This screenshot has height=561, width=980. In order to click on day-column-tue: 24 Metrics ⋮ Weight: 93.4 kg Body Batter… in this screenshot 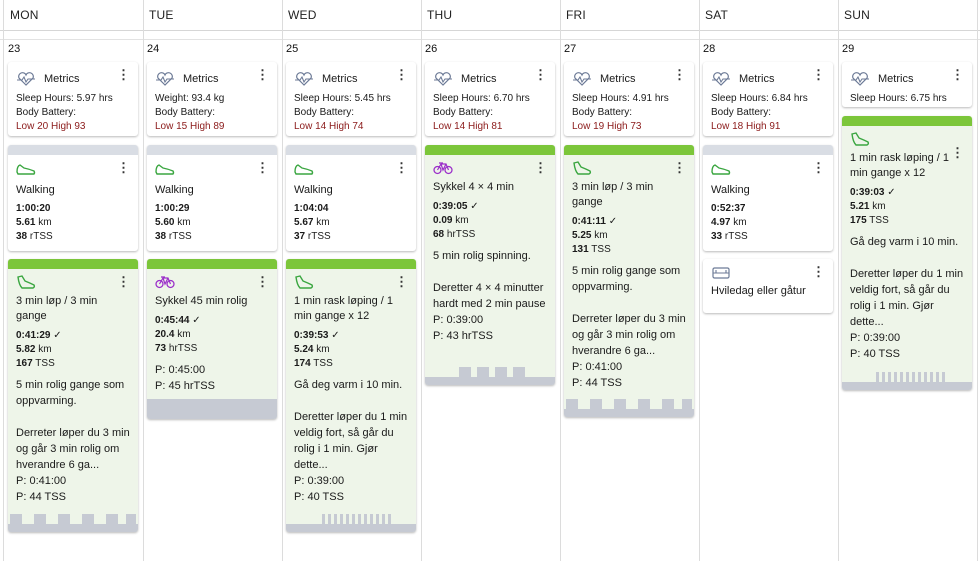, I will do `click(210, 301)`.